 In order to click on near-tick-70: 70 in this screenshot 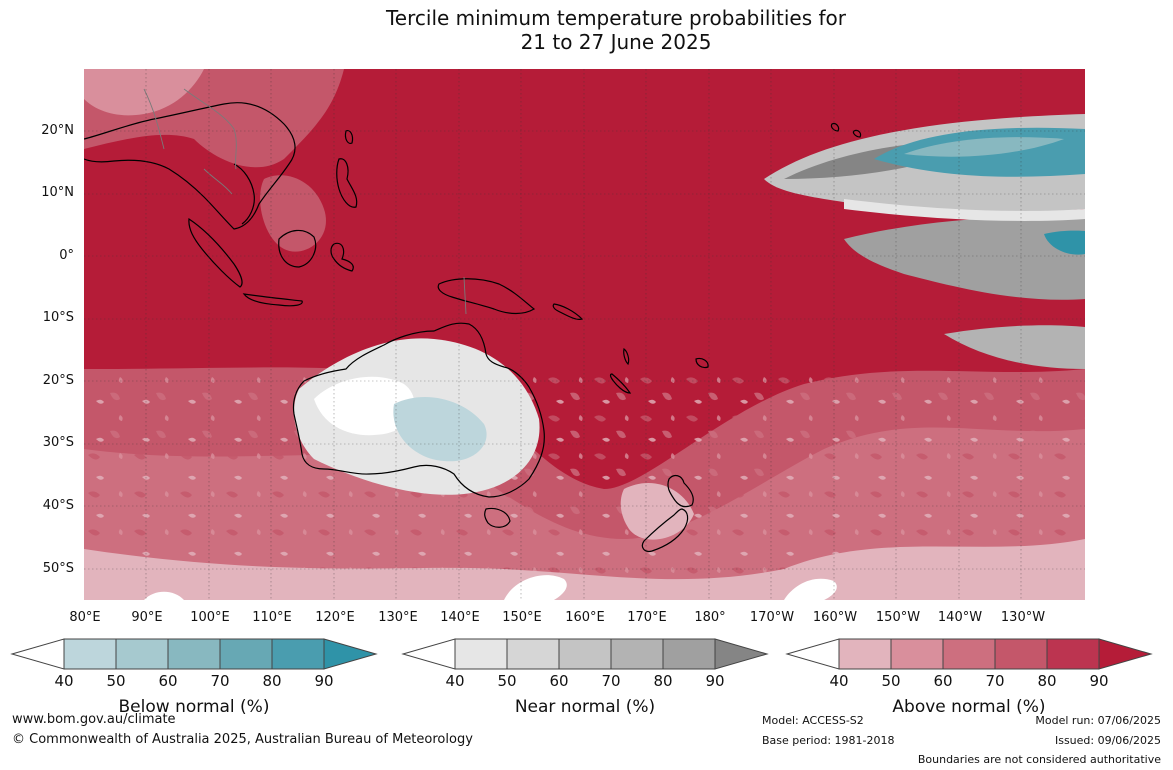, I will do `click(611, 681)`.